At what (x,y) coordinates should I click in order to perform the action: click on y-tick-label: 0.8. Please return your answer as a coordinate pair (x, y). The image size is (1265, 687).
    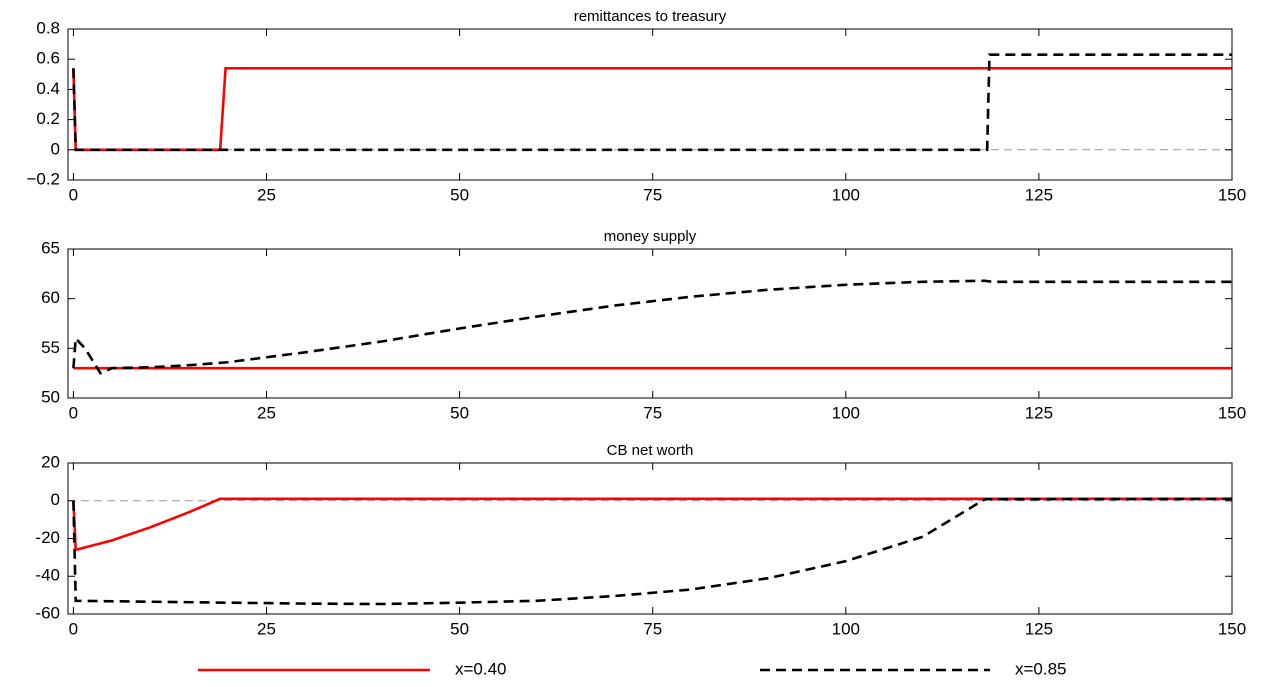
    Looking at the image, I should click on (48, 27).